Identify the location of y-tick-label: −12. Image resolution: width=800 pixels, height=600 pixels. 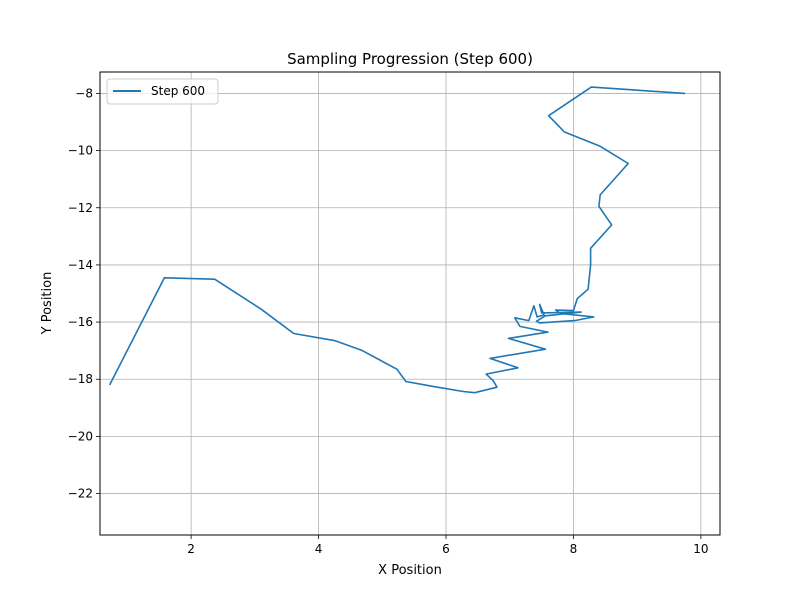
(80, 208).